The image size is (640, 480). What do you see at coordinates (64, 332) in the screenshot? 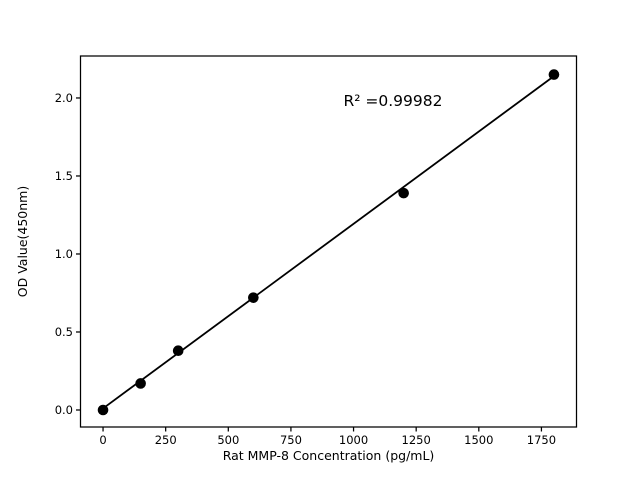
I see `y-tick-label: 0.5` at bounding box center [64, 332].